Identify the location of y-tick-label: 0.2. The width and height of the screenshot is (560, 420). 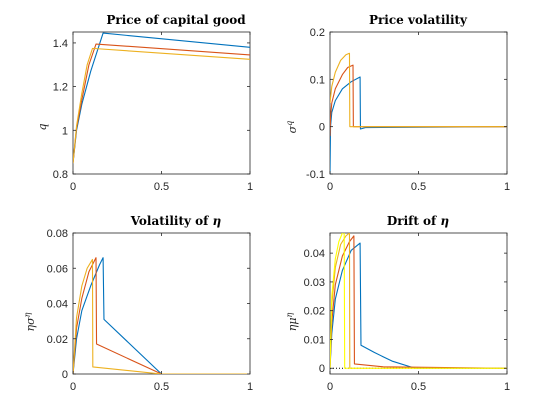
(317, 33).